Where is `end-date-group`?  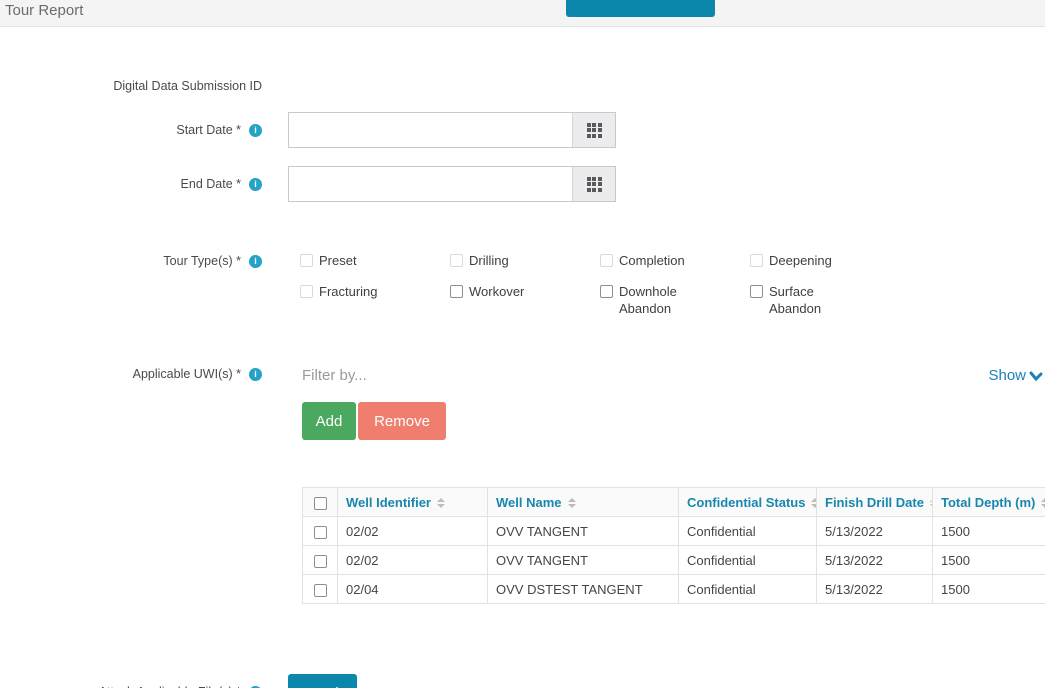 end-date-group is located at coordinates (452, 184).